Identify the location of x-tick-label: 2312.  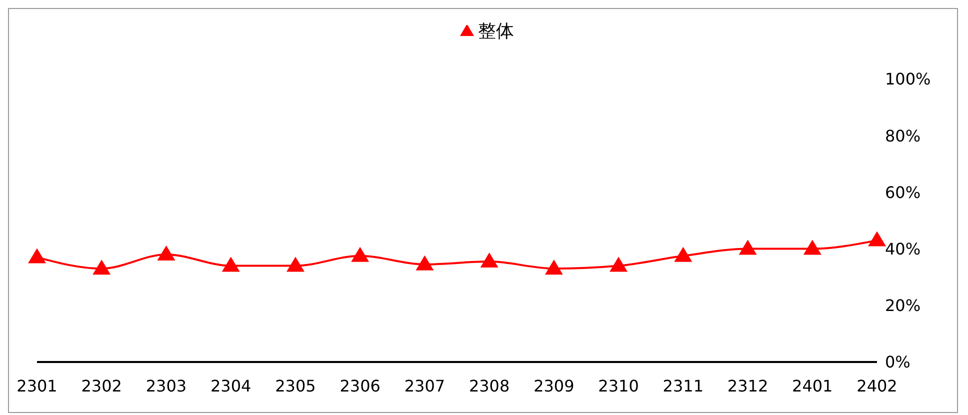
(747, 386).